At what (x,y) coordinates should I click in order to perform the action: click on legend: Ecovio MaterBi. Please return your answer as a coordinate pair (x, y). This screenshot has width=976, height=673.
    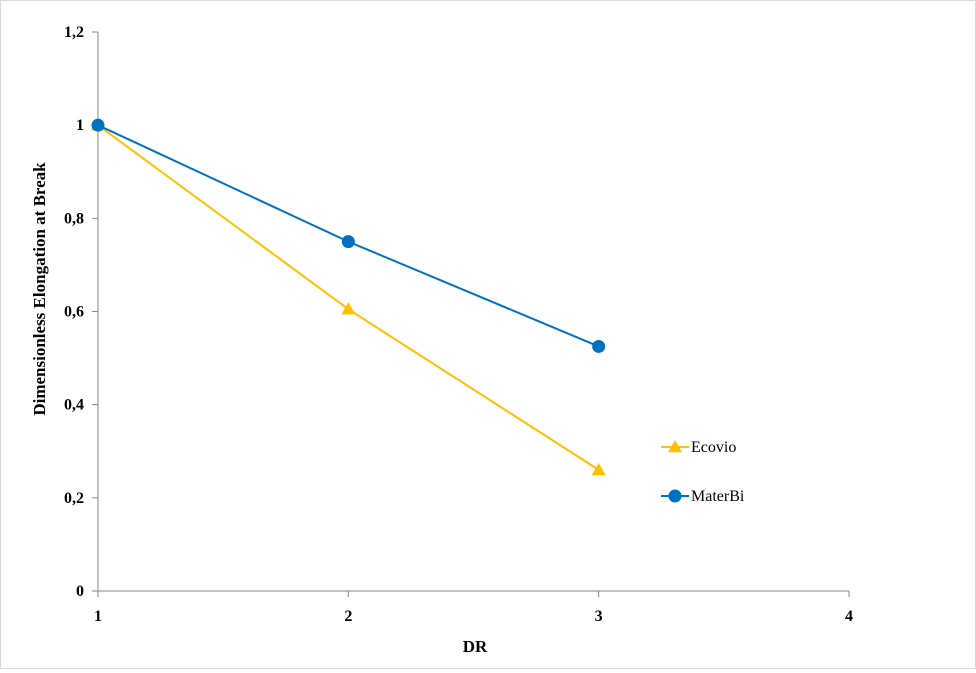
    Looking at the image, I should click on (703, 472).